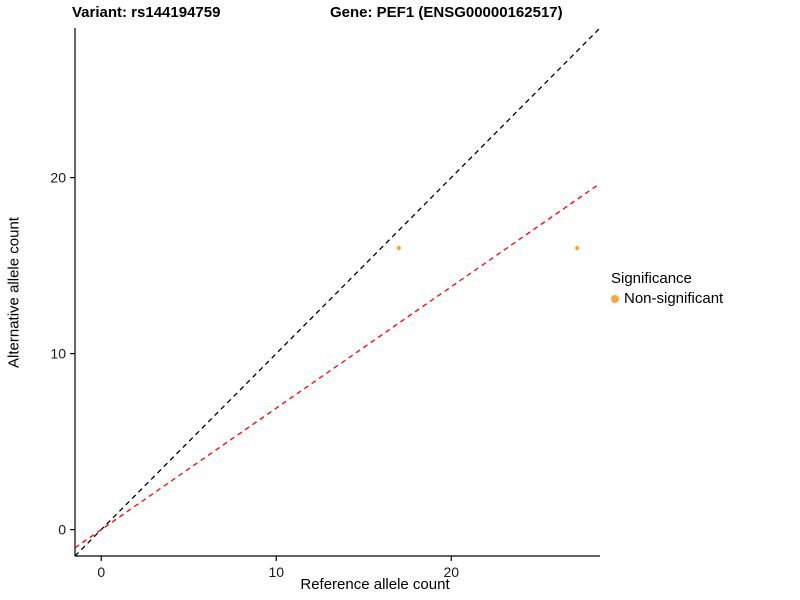 The width and height of the screenshot is (800, 600). Describe the element at coordinates (58, 178) in the screenshot. I see `y-tick-label: 20` at that location.